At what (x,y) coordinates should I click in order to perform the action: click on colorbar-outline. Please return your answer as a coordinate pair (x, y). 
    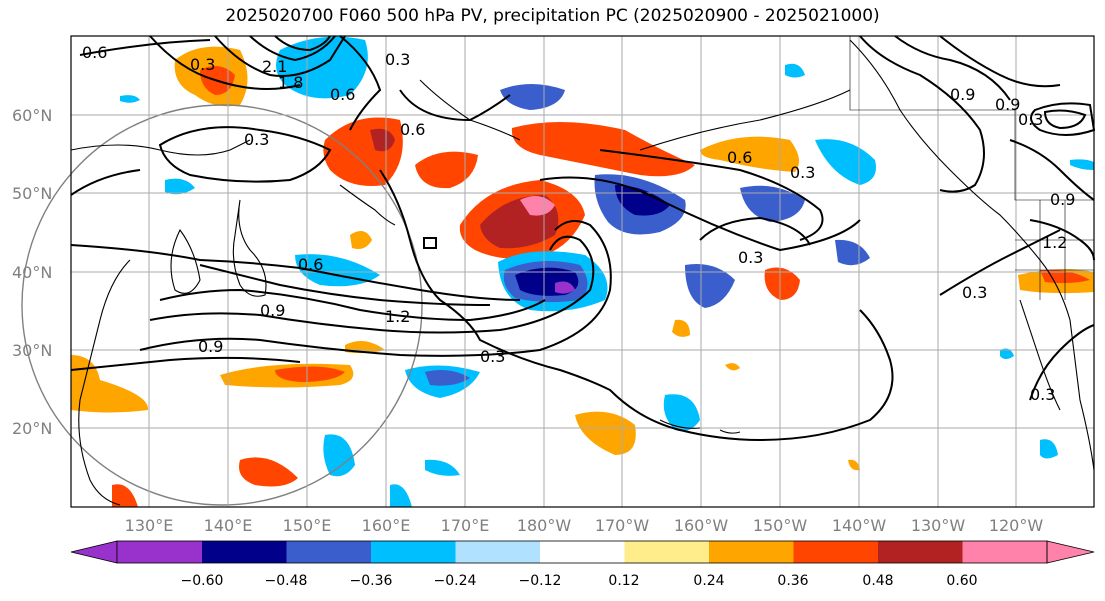
    Looking at the image, I should click on (582, 552).